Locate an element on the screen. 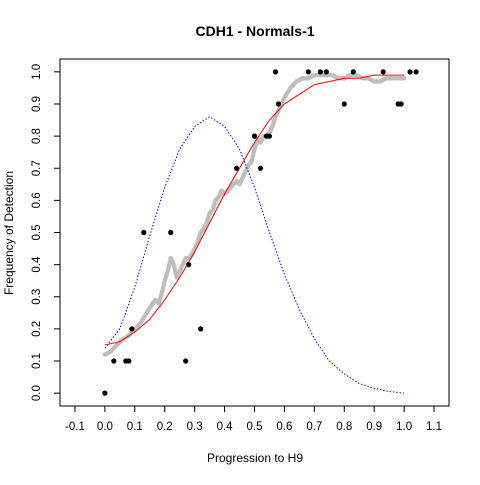  y-tick-label: 0.6 is located at coordinates (37, 200).